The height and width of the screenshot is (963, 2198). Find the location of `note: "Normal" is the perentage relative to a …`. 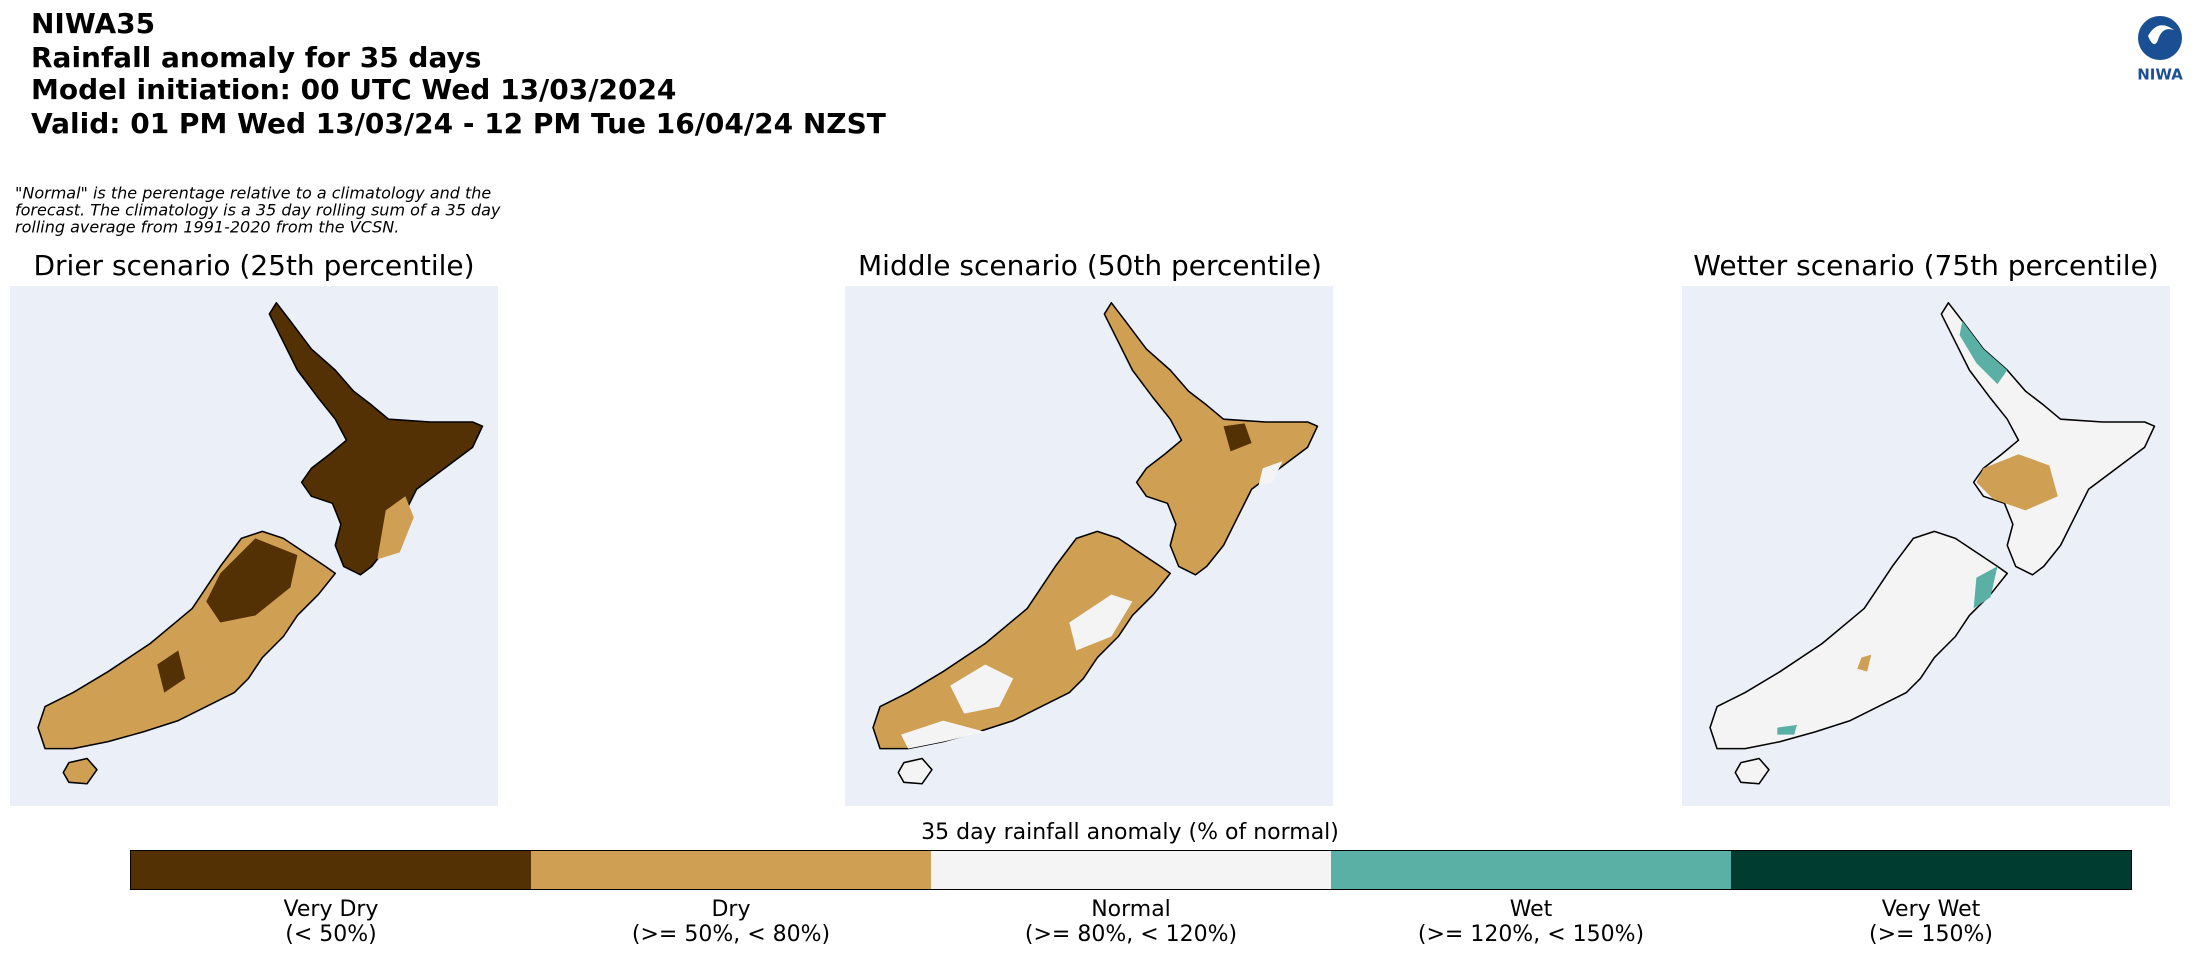

note: "Normal" is the perentage relative to a … is located at coordinates (258, 210).